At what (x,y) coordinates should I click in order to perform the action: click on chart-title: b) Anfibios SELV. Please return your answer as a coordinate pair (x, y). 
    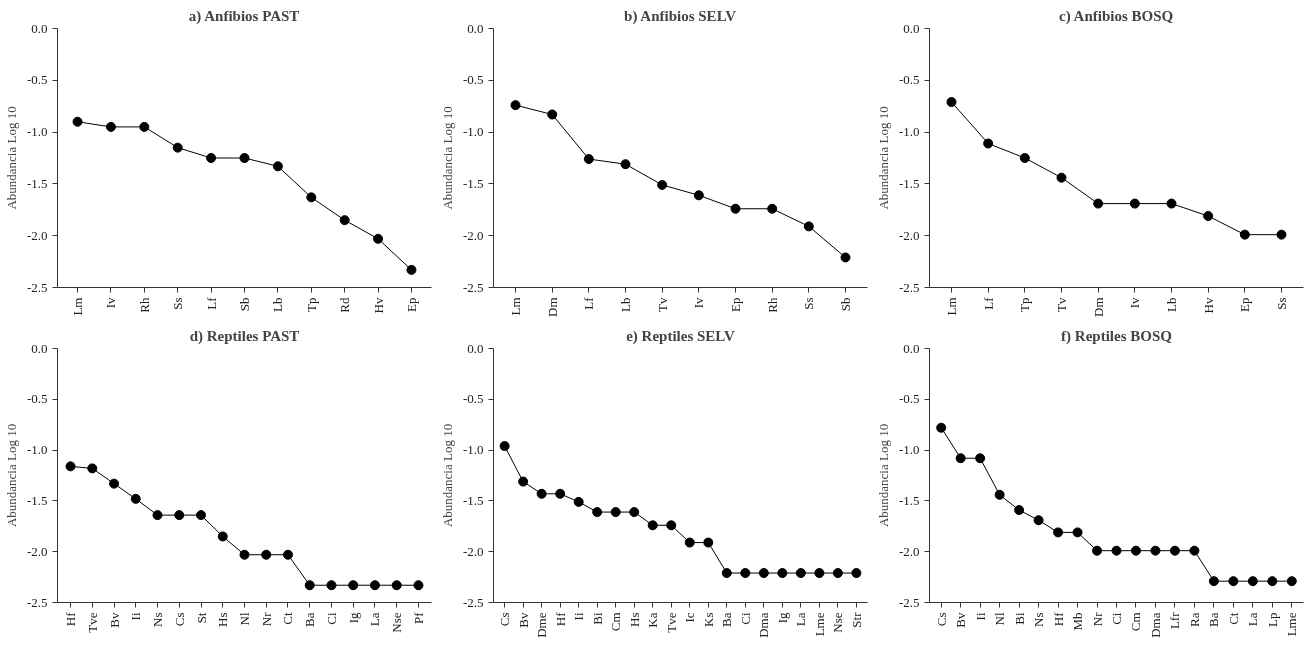
    Looking at the image, I should click on (680, 16).